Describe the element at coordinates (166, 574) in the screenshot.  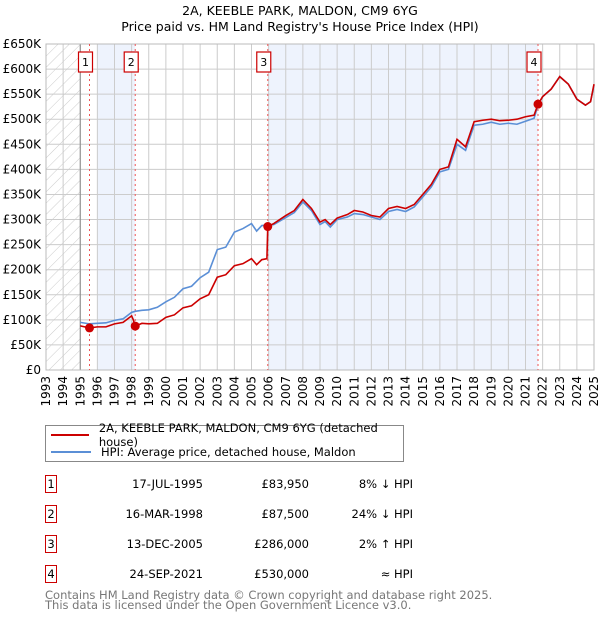
I see `sale-date: 24-SEP-2021` at that location.